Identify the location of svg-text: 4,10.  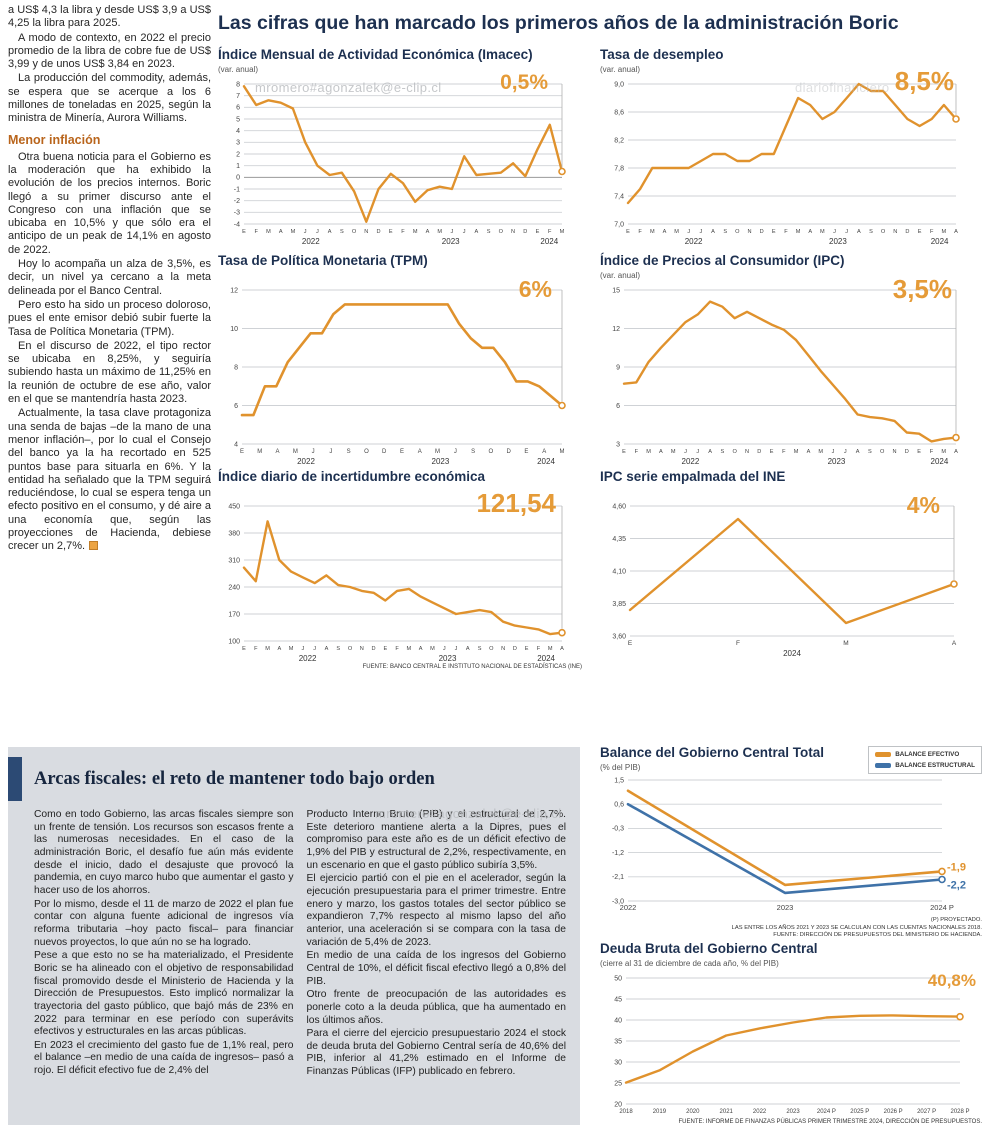
(619, 571).